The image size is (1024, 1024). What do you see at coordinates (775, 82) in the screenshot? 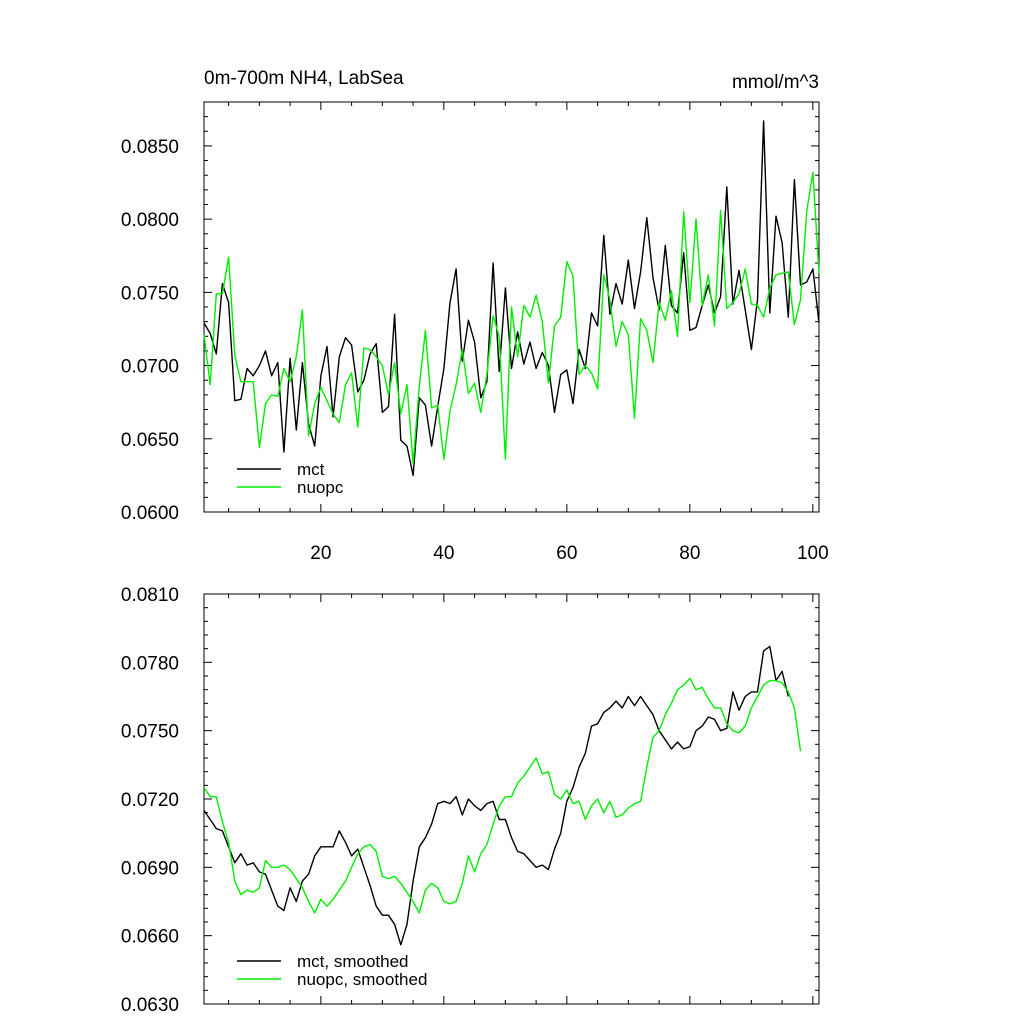
I see `units-label: mmol/m^3` at bounding box center [775, 82].